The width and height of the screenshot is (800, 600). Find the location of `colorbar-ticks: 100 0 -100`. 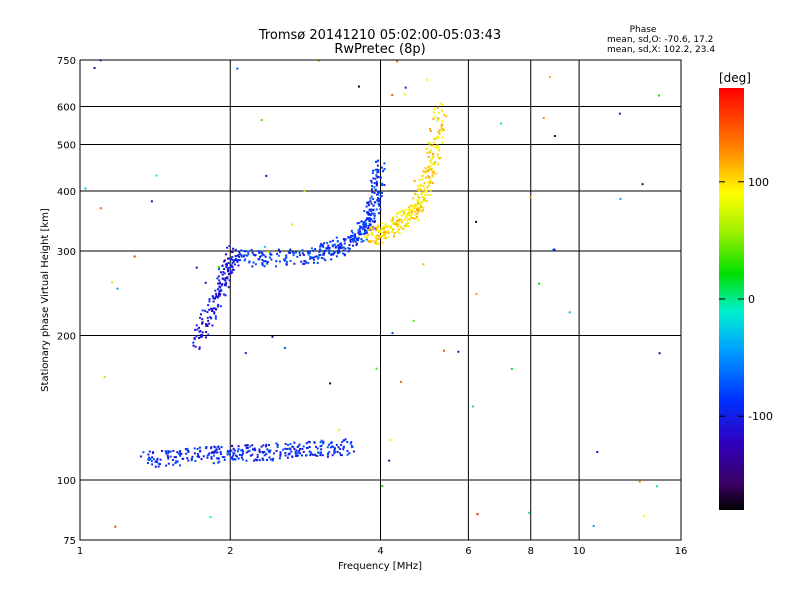

colorbar-ticks: 100 0 -100 is located at coordinates (746, 299).